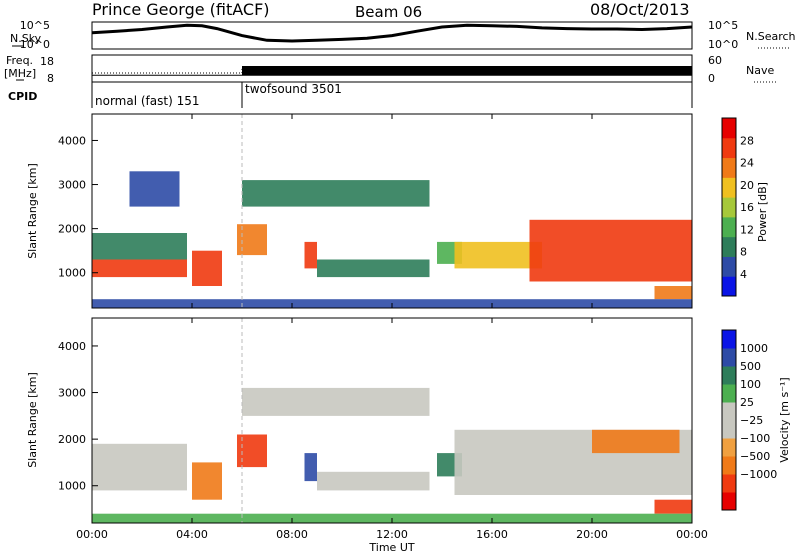 This screenshot has height=554, width=800. I want to click on noise-panel, so click(392, 33).